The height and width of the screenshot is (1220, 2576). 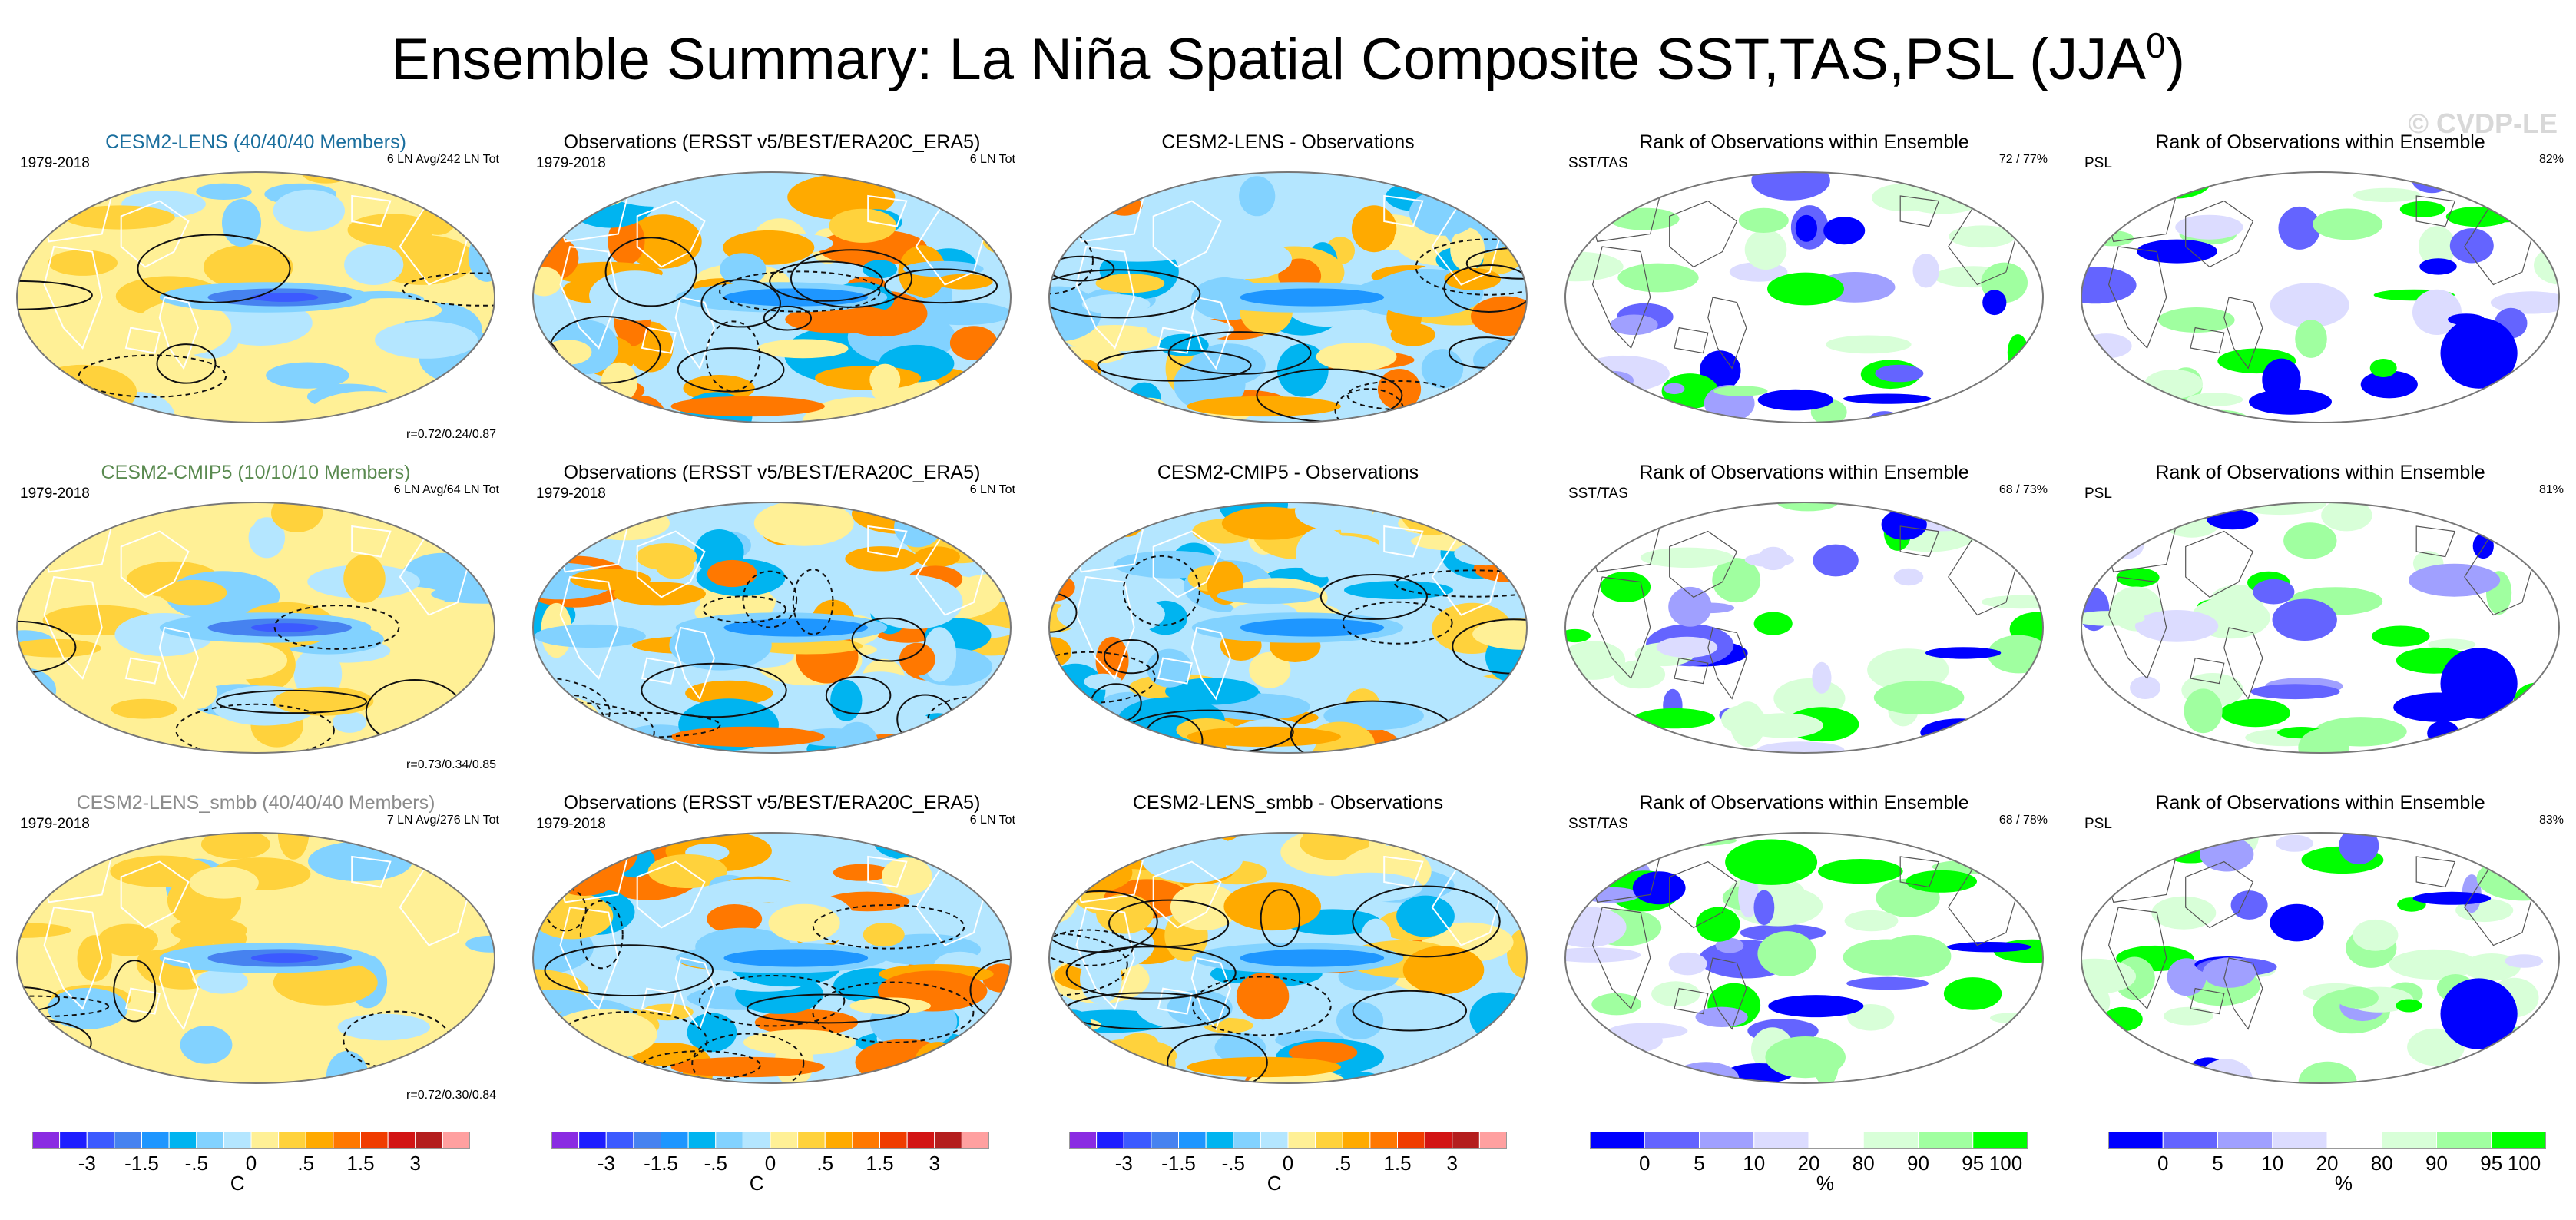 What do you see at coordinates (55, 824) in the screenshot?
I see `panel-left-label: 1979-2018` at bounding box center [55, 824].